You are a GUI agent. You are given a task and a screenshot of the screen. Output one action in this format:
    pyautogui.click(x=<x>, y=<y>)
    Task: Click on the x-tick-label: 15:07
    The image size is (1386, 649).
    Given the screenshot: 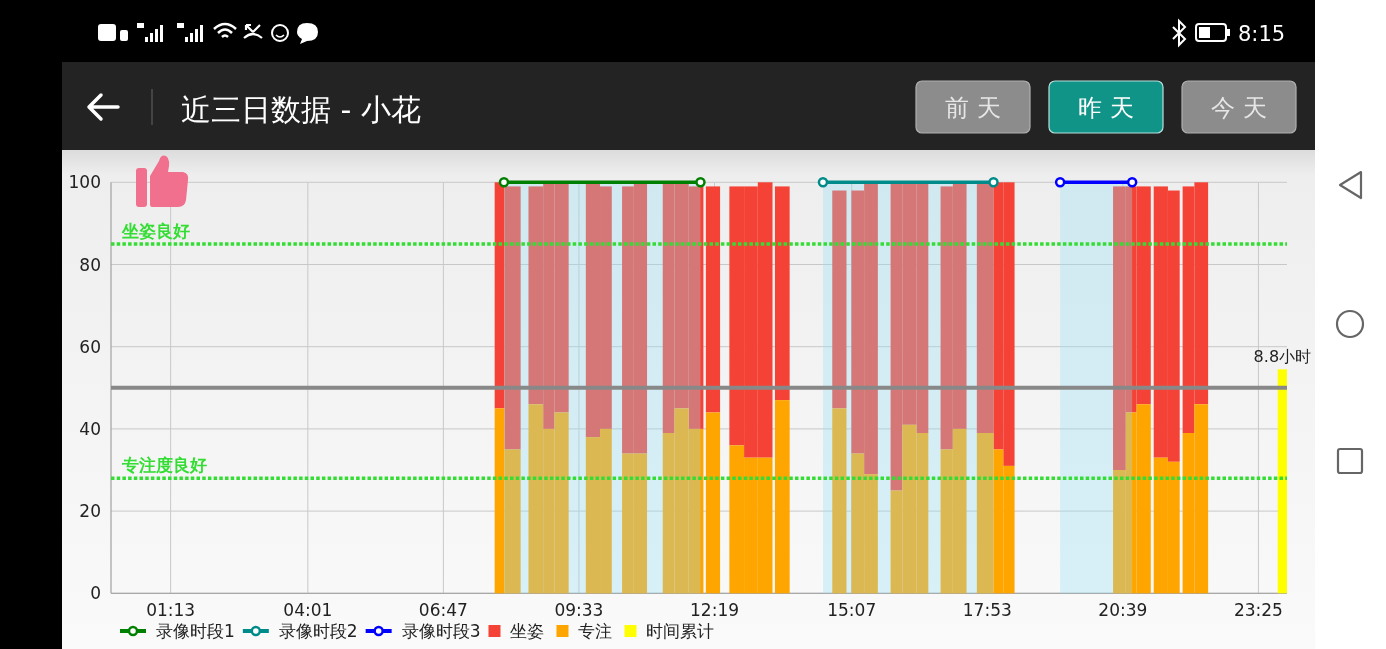 What is the action you would take?
    pyautogui.click(x=852, y=610)
    